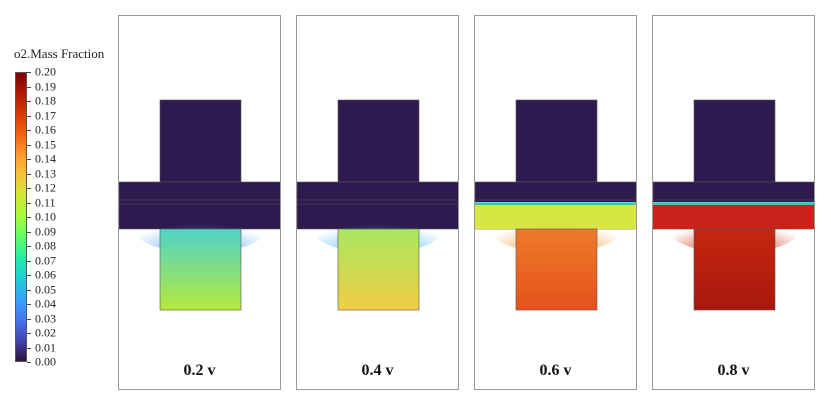 Image resolution: width=831 pixels, height=411 pixels. What do you see at coordinates (555, 370) in the screenshot?
I see `panel-label: 0.6 v` at bounding box center [555, 370].